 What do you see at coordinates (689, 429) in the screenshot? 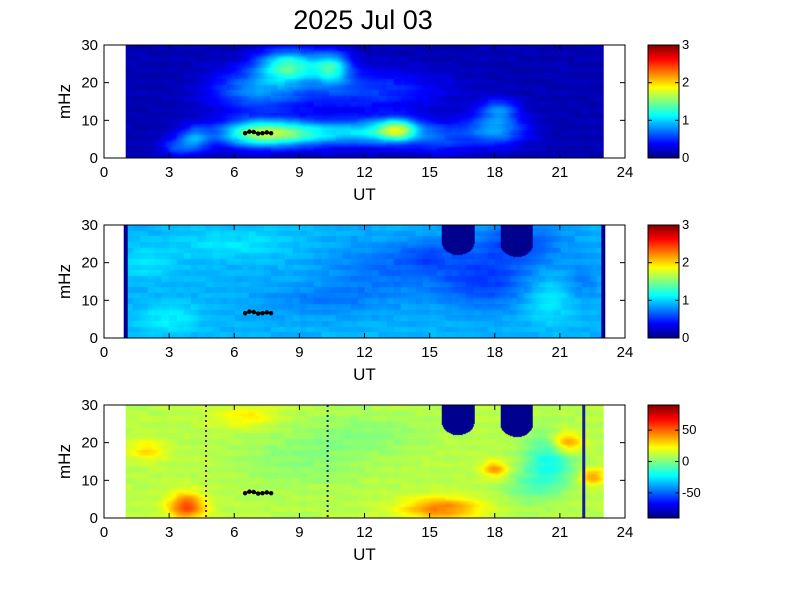
I see `colorbar-tick-label: 50` at bounding box center [689, 429].